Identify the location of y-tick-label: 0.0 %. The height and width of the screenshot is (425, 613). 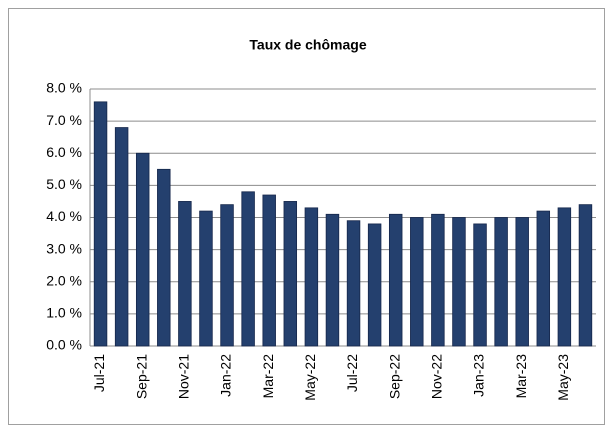
(64, 345).